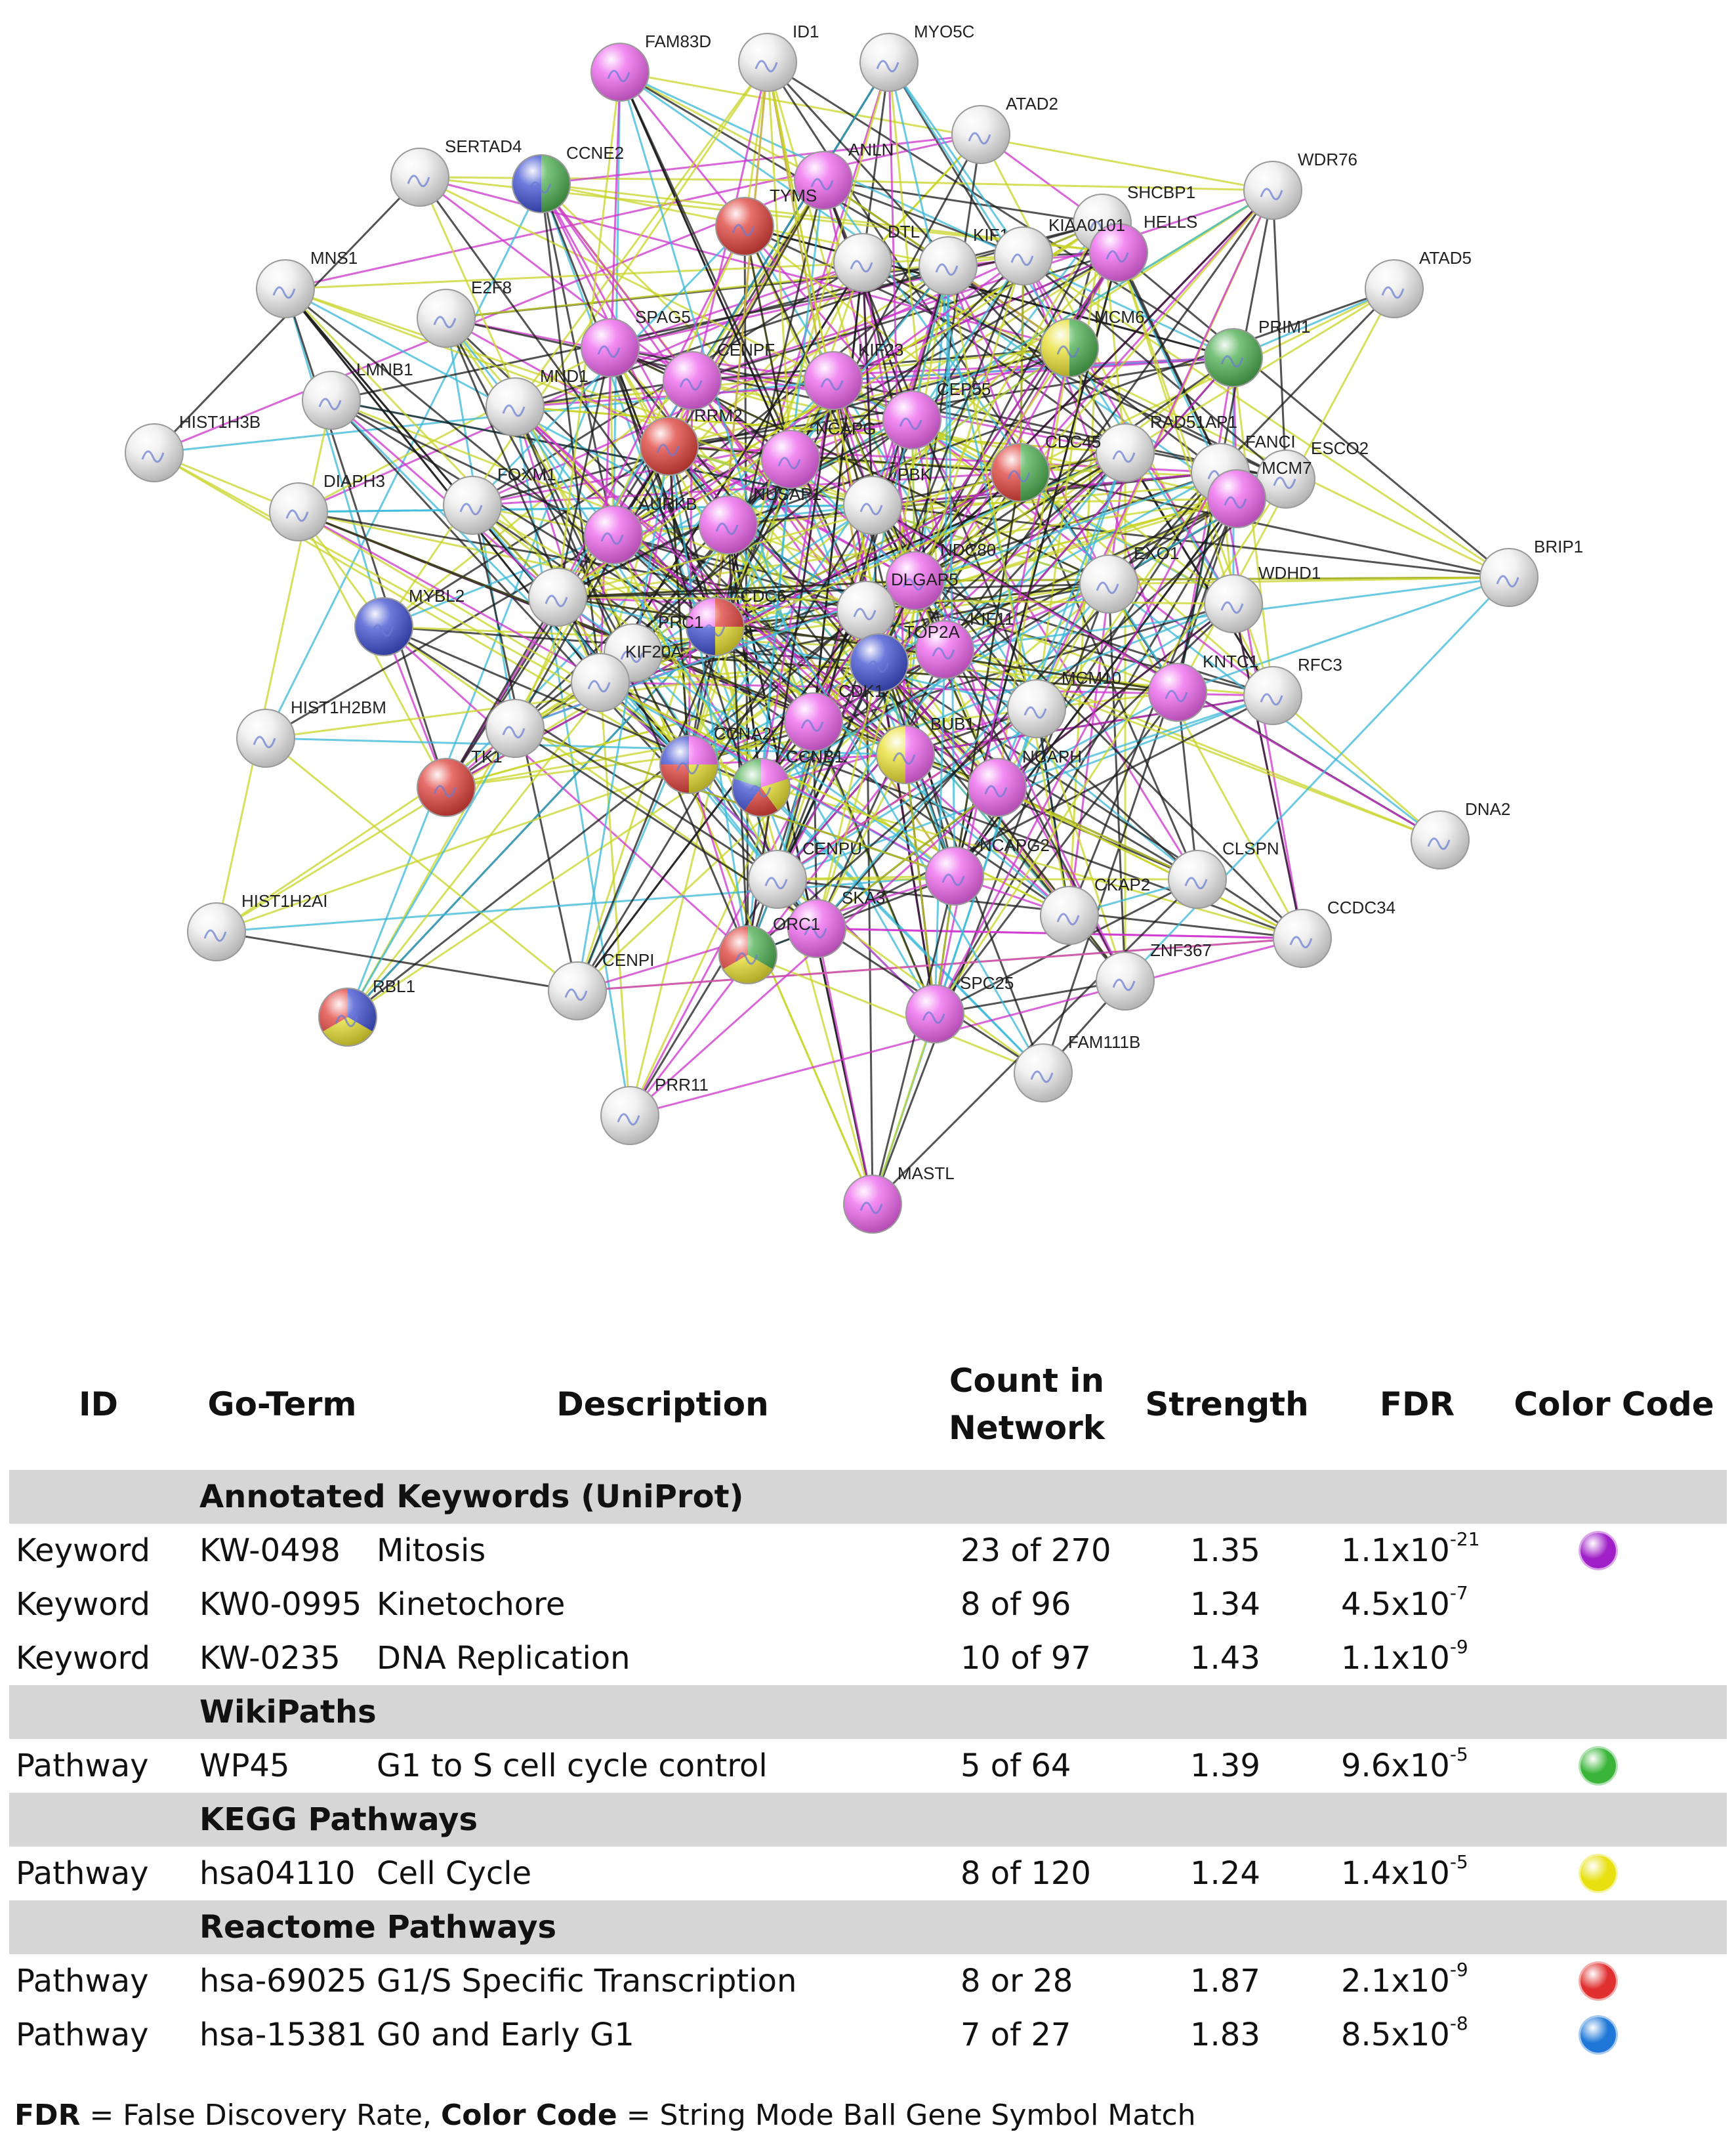 Image resolution: width=1736 pixels, height=2132 pixels. Describe the element at coordinates (636, 342) in the screenshot. I see `protein-node-spag5: SPAG5` at that location.